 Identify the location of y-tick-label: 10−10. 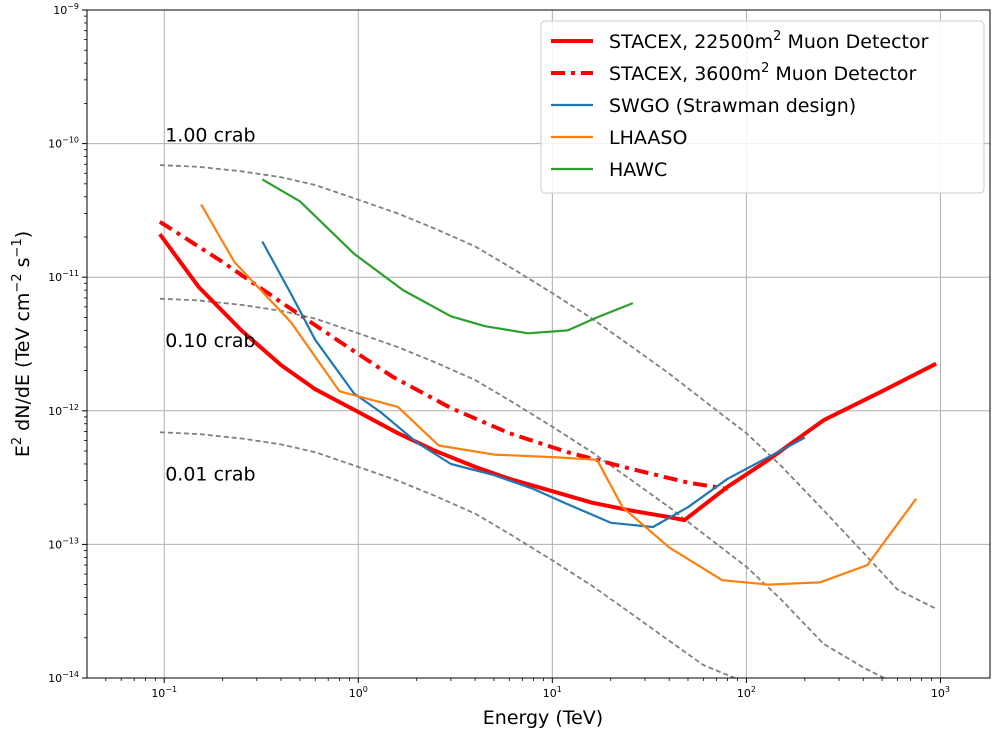
(63, 143).